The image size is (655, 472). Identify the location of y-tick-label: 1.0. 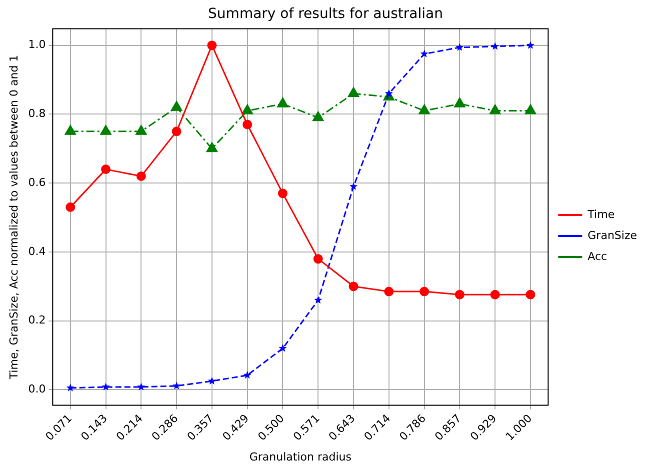
(37, 45).